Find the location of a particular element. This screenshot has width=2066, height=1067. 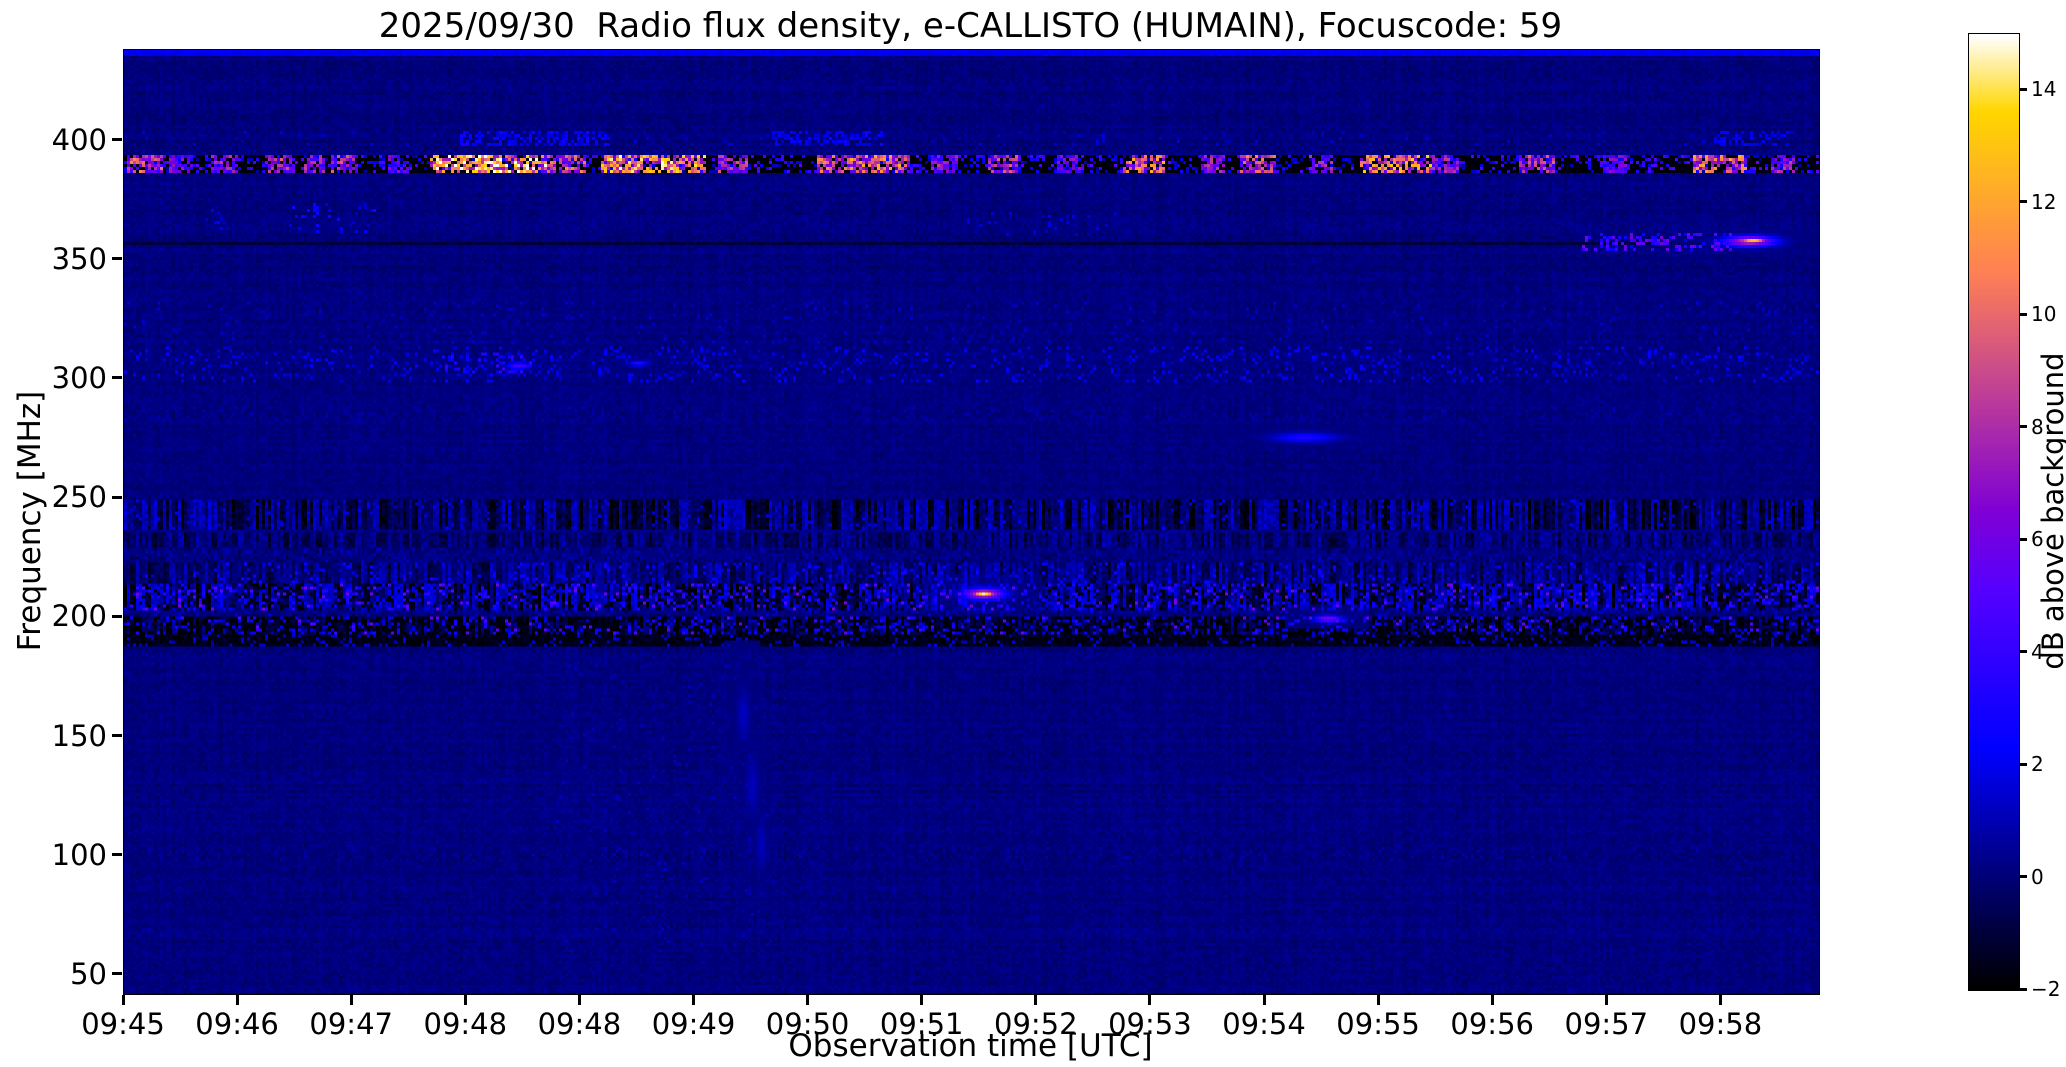

colorbar-tick-label: 14 is located at coordinates (2044, 89).